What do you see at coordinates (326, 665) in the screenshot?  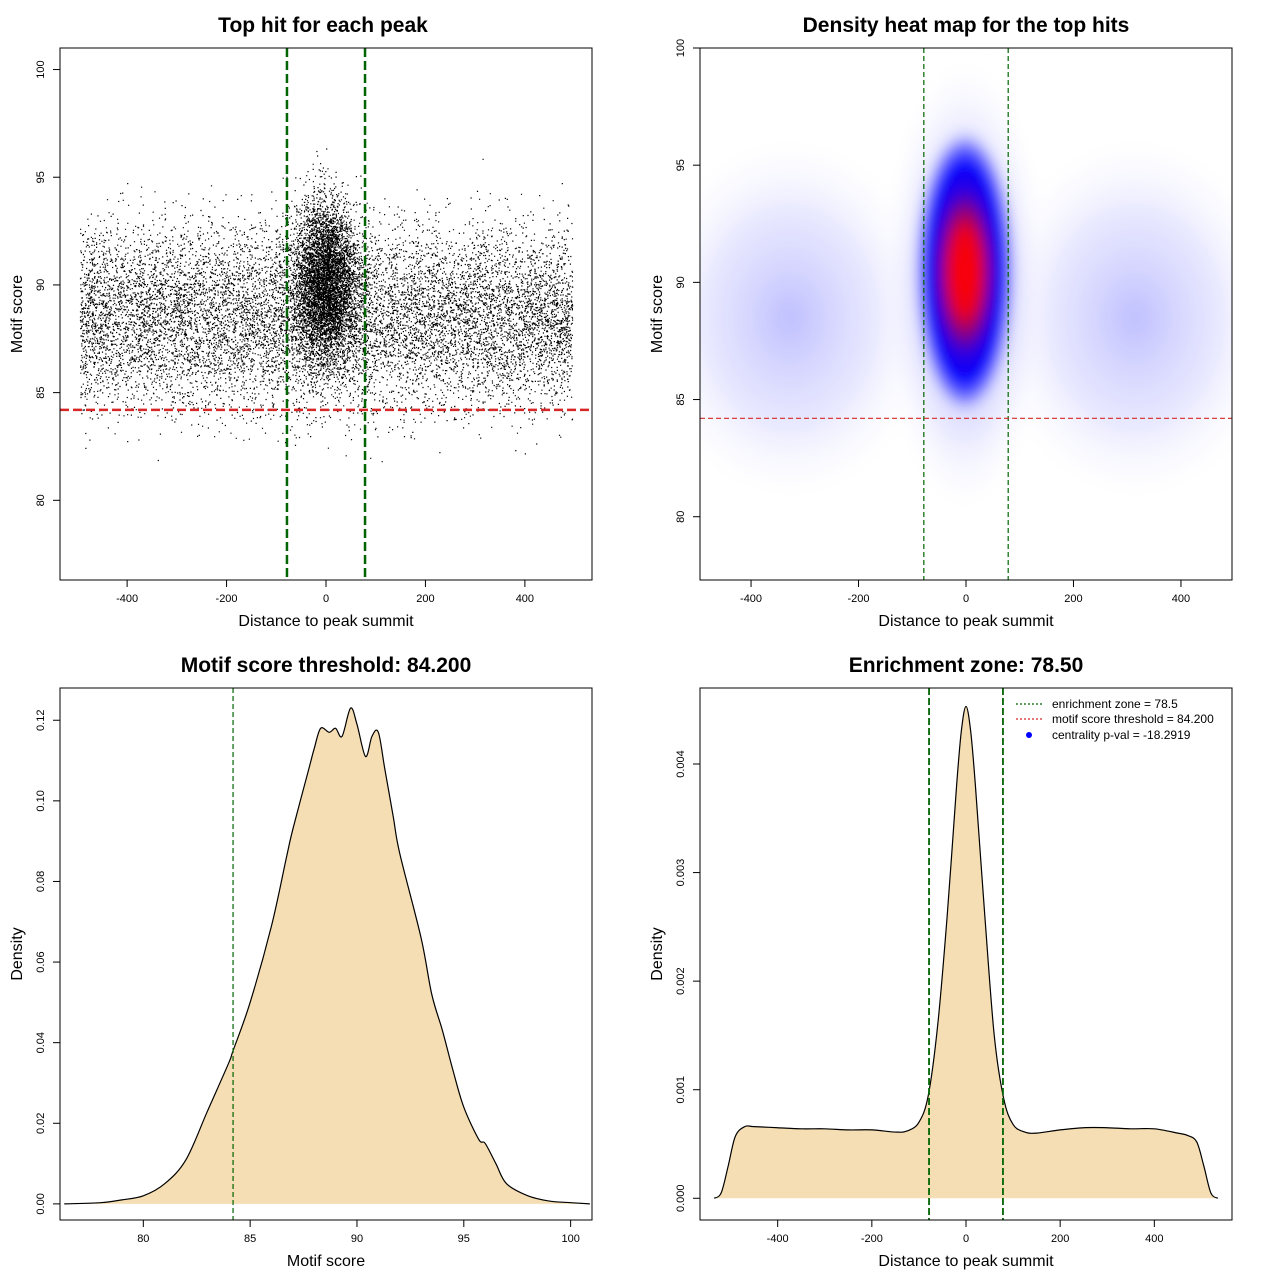 I see `panel-title: Motif score threshold: 84.200` at bounding box center [326, 665].